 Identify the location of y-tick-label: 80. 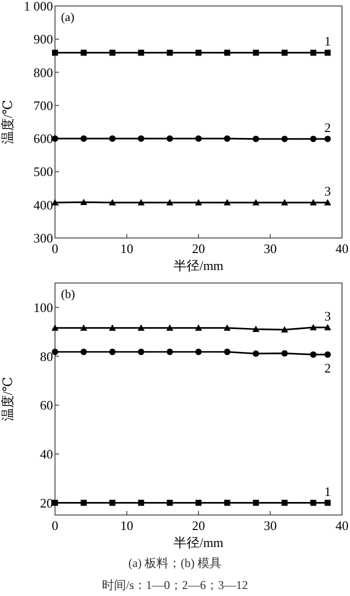
(46, 356).